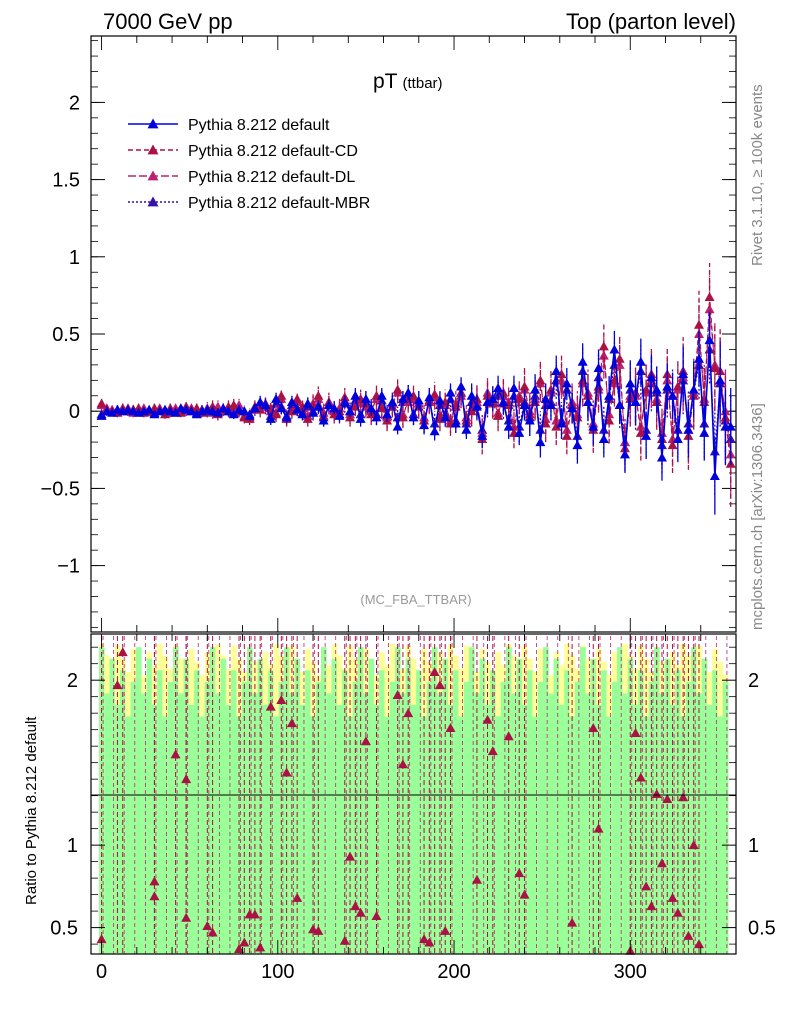 This screenshot has height=1024, width=786. What do you see at coordinates (371, 972) in the screenshot?
I see `xtick-labels: 0 100 200 300` at bounding box center [371, 972].